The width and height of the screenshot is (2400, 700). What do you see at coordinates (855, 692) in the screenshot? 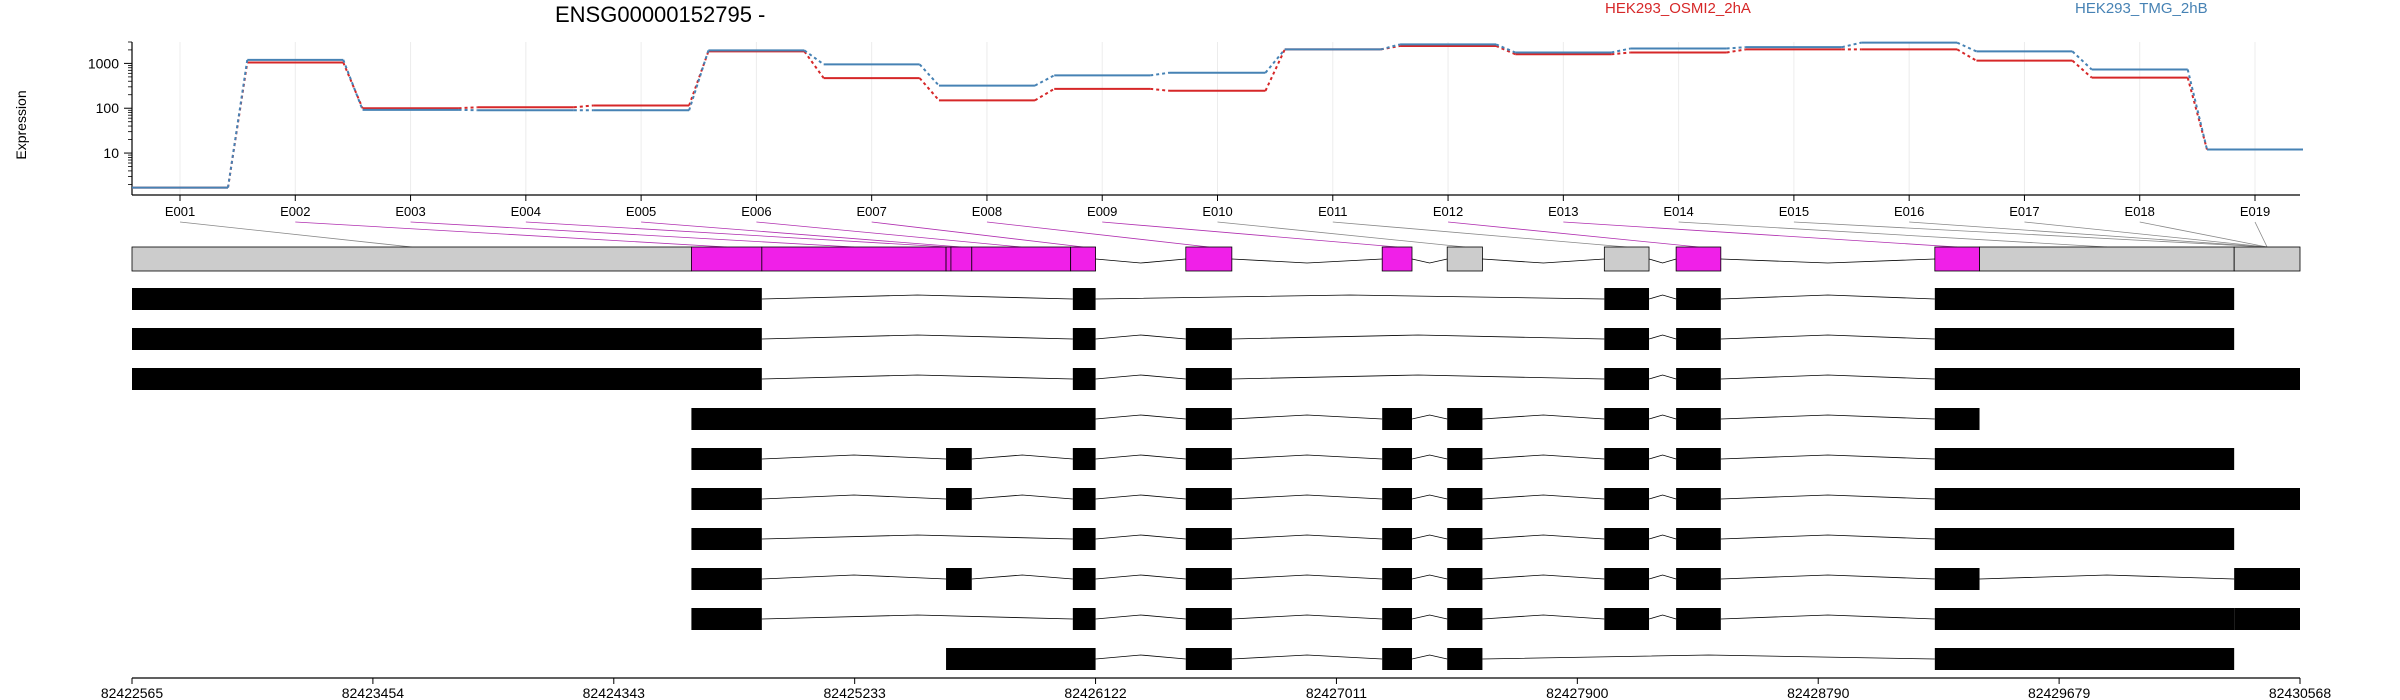
I see `genomic-tick-label: 82425233` at bounding box center [855, 692].